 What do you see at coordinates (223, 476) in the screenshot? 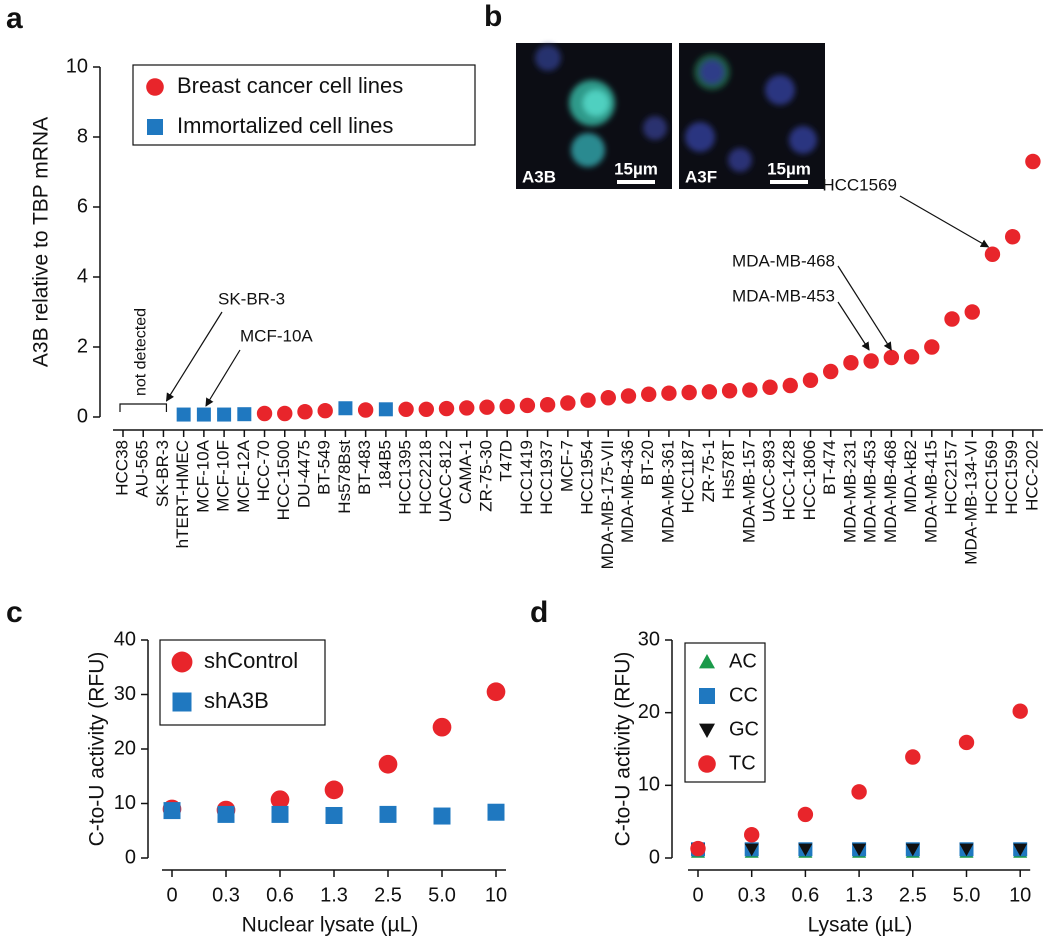
I see `x-tick-label: MCF-10F` at bounding box center [223, 476].